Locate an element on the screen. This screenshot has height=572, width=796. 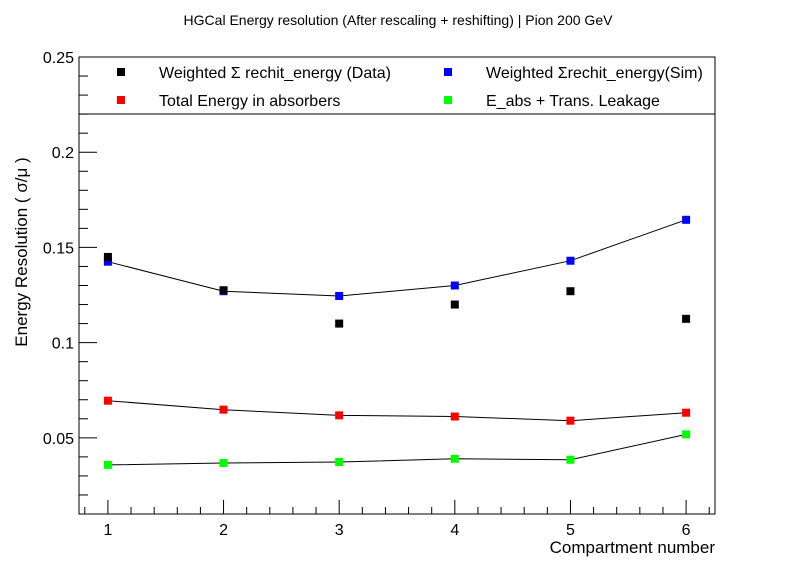
y-axis-label: Energy Resolution ( σ/μ ) is located at coordinates (21, 251).